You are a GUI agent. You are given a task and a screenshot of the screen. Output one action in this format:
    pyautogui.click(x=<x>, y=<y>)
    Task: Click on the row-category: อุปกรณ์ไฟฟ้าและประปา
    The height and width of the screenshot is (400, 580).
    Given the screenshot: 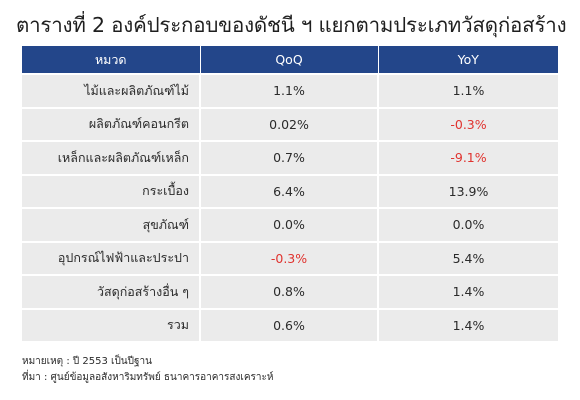 What is the action you would take?
    pyautogui.click(x=111, y=257)
    